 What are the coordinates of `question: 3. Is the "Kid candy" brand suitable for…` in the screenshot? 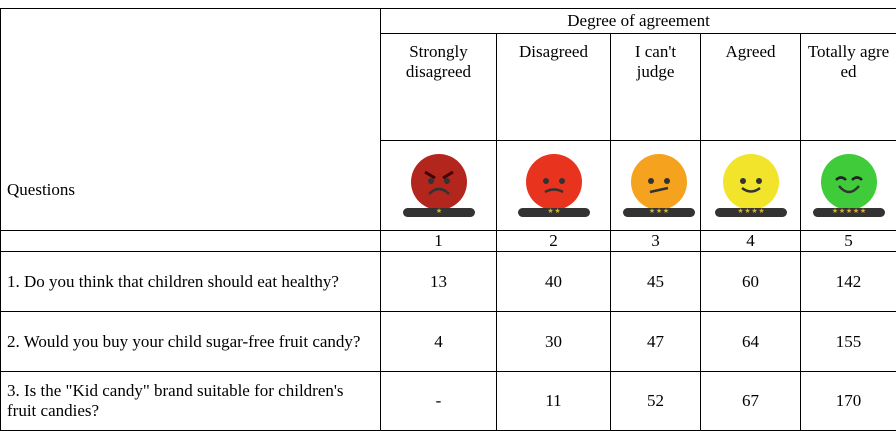 It's located at (191, 401).